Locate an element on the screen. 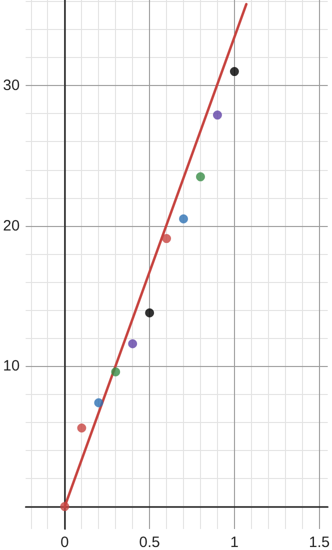 The image size is (332, 550). x-tick-label: 0 is located at coordinates (64, 542).